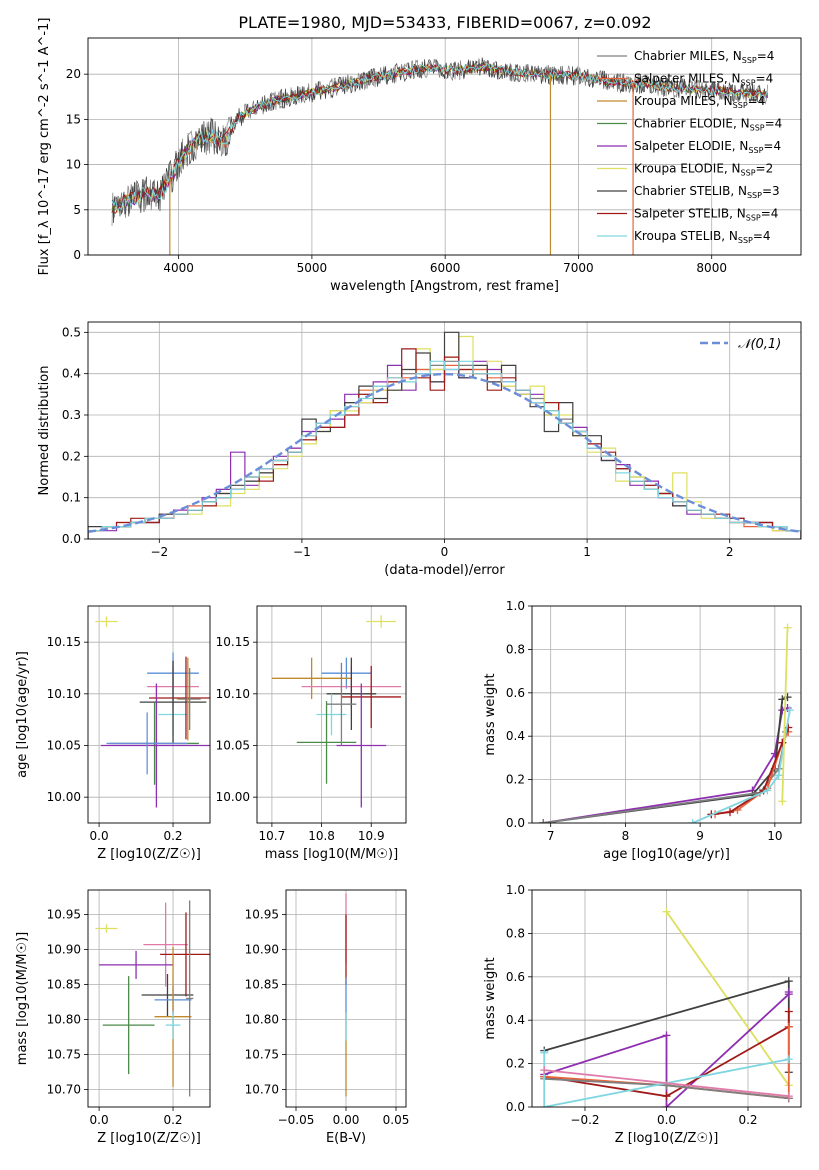 The height and width of the screenshot is (1170, 819). I want to click on y-tick-label: 10.90, so click(262, 950).